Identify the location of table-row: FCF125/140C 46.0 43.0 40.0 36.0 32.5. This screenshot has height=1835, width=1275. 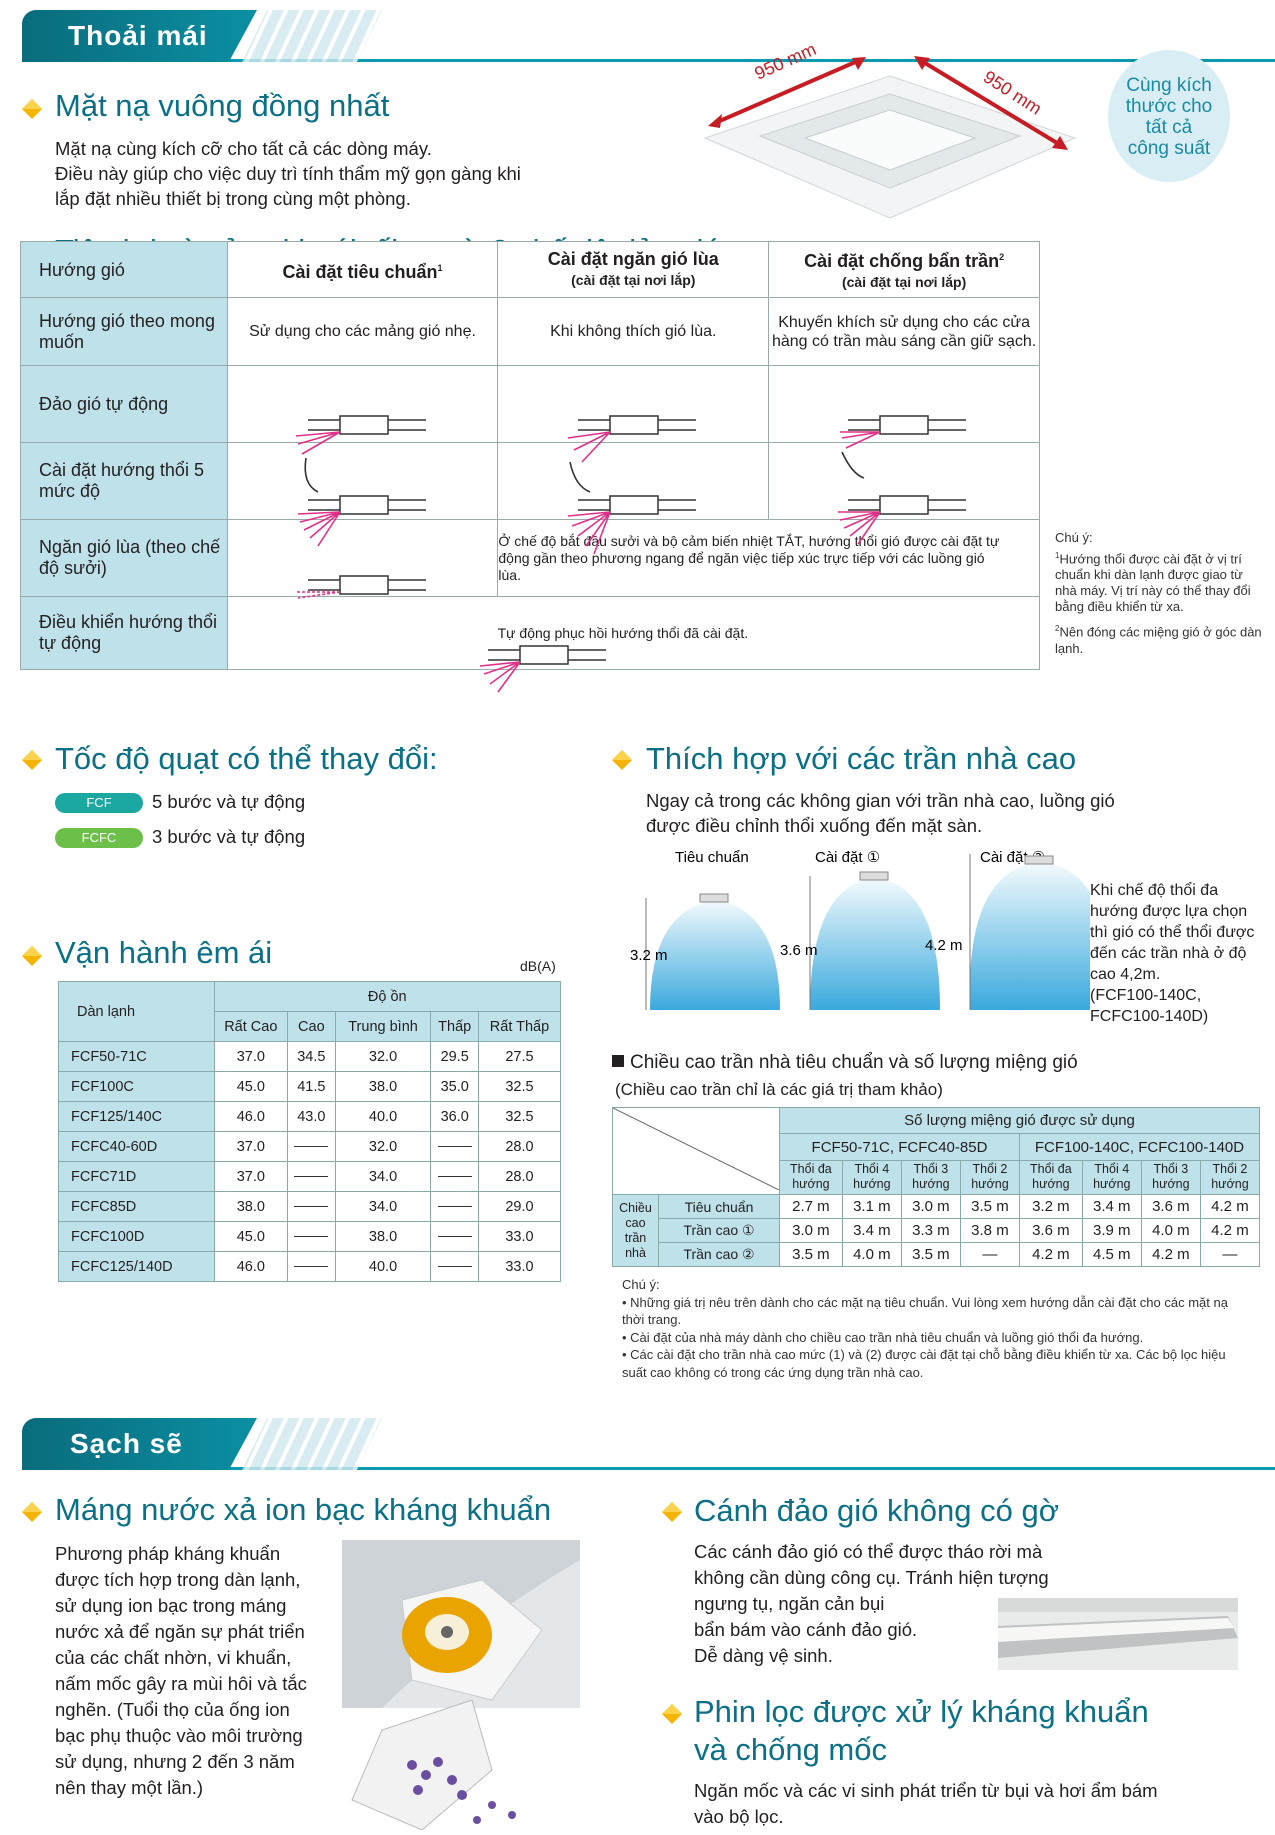
(310, 1116).